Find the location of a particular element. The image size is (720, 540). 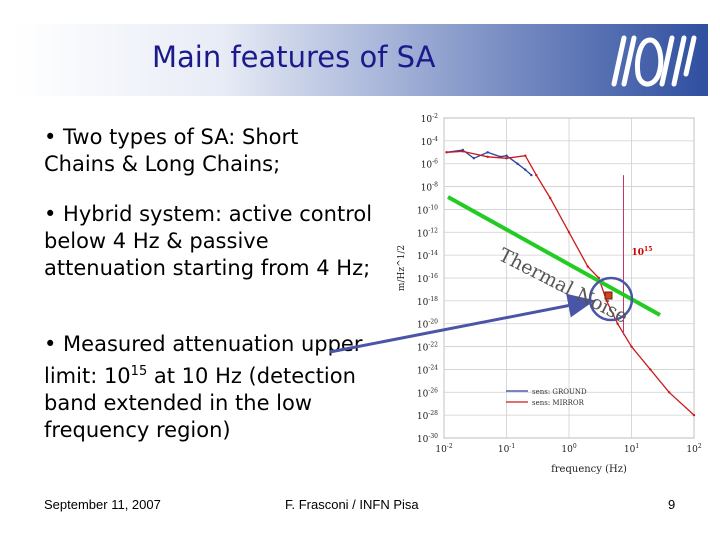

y-tick-label: 10⁻⁶ is located at coordinates (429, 165).